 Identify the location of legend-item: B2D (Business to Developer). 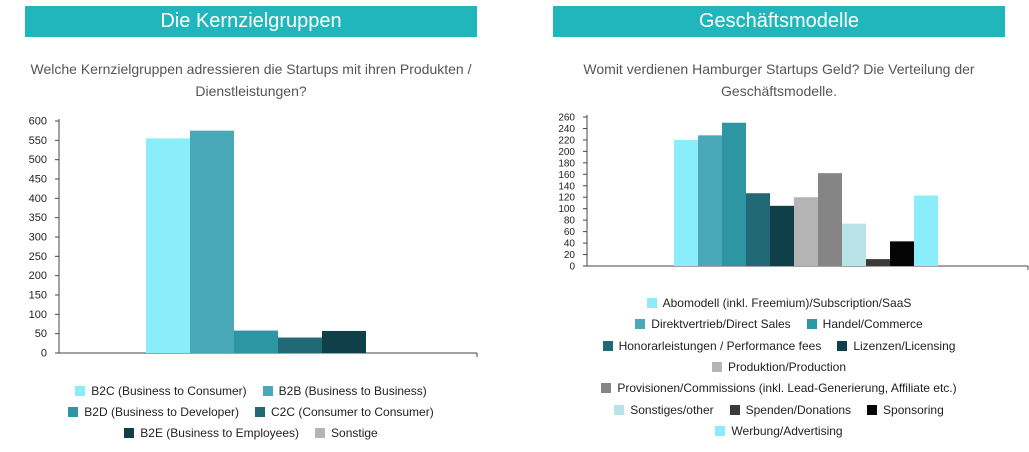
(153, 412).